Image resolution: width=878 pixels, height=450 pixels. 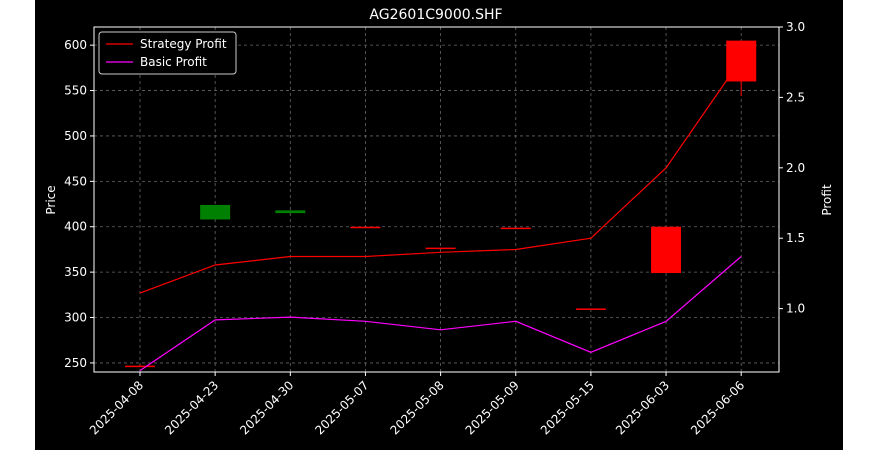 I want to click on y2-tick-label: 2.5, so click(x=795, y=97).